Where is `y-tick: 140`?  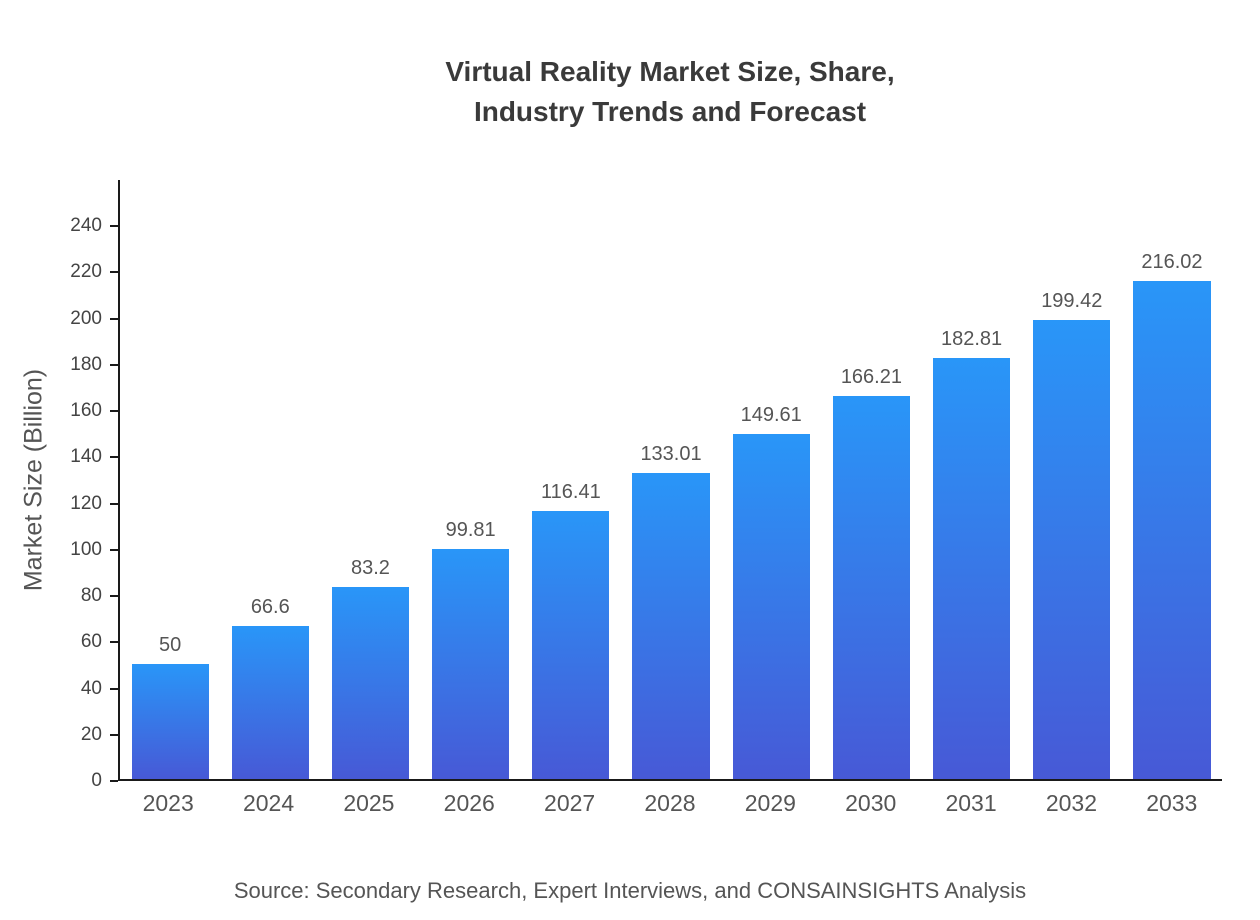
y-tick: 140 is located at coordinates (94, 457).